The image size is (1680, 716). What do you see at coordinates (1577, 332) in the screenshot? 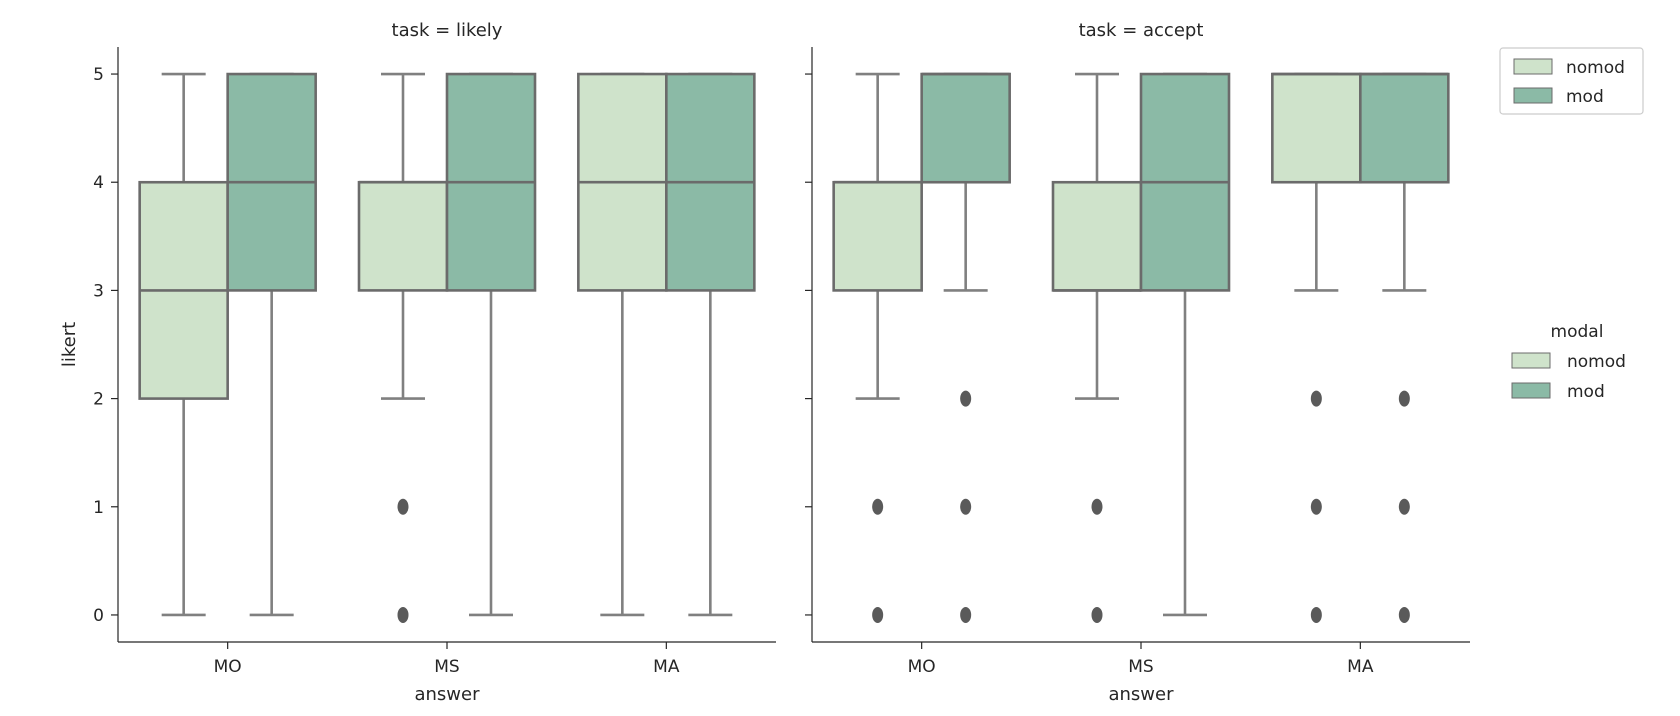
I see `legend-title: modal` at bounding box center [1577, 332].